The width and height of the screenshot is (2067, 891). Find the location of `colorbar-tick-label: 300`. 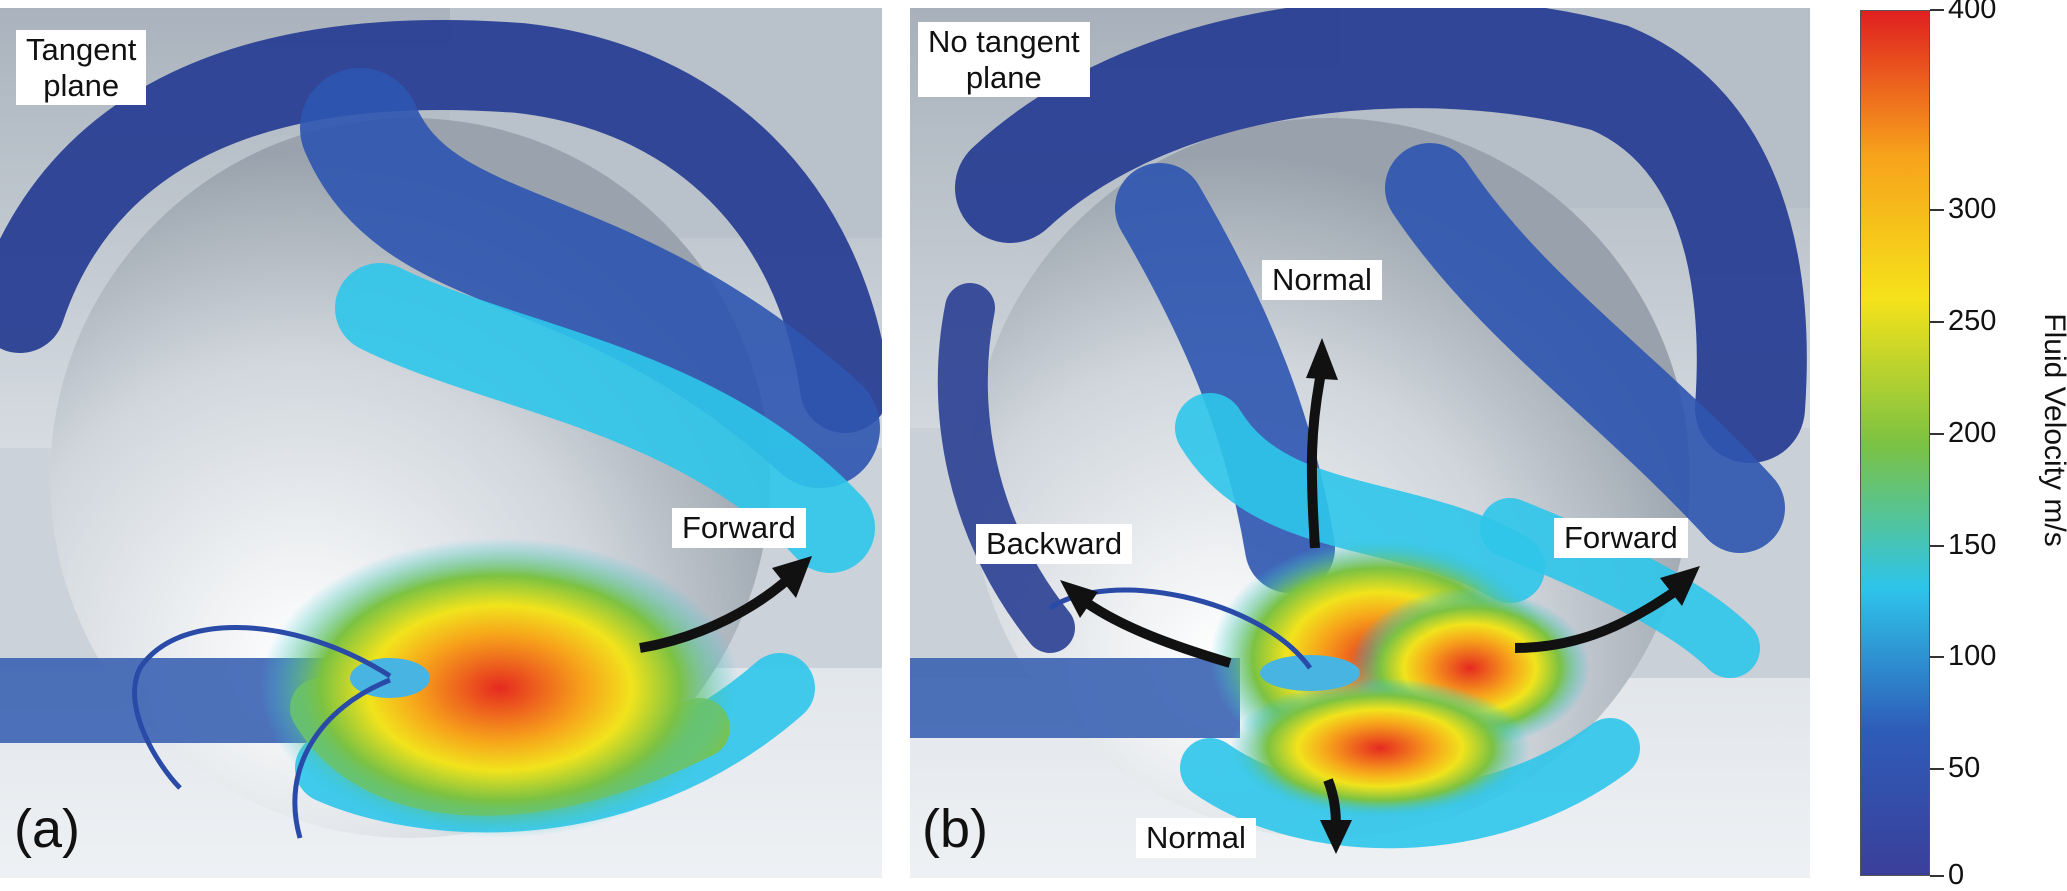

colorbar-tick-label: 300 is located at coordinates (1972, 209).